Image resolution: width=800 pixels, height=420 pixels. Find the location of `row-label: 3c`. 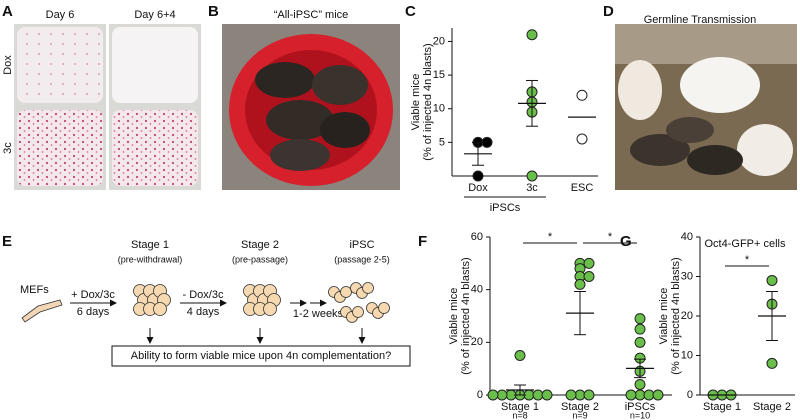

row-label: 3c is located at coordinates (8, 148).